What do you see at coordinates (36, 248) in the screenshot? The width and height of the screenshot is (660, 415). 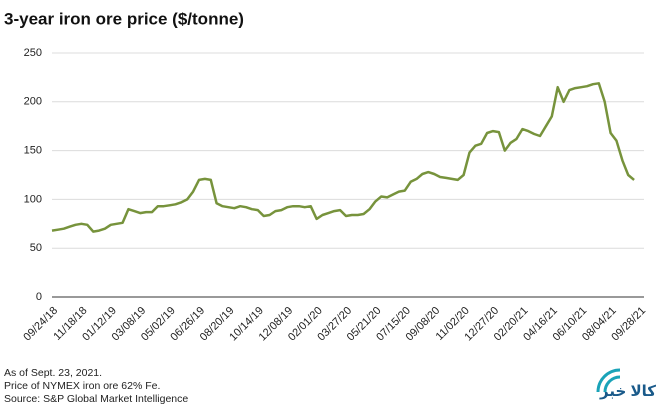 I see `y-tick-label: 50` at bounding box center [36, 248].